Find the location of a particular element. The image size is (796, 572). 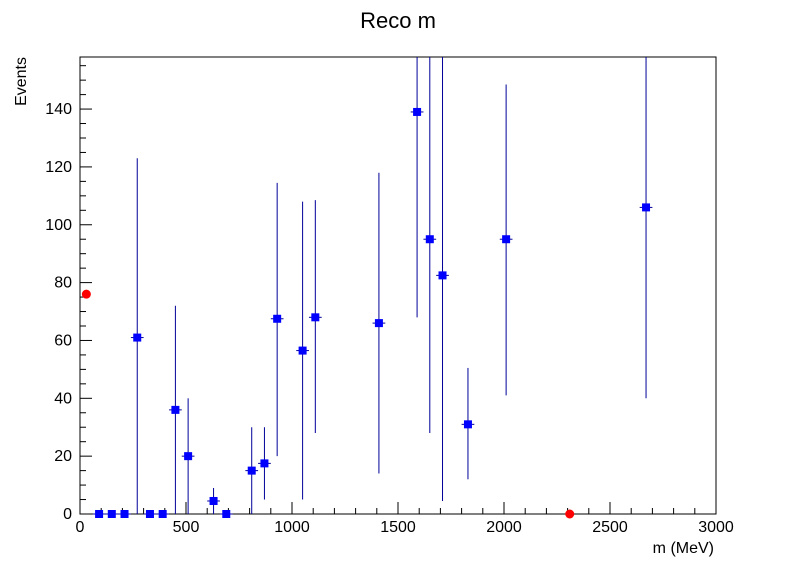

y-tick-label: 80 is located at coordinates (63, 283).